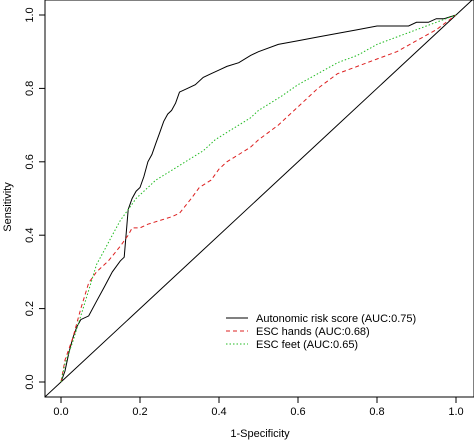 This screenshot has height=441, width=474. Describe the element at coordinates (30, 161) in the screenshot. I see `y-tick-label: 0.6` at that location.